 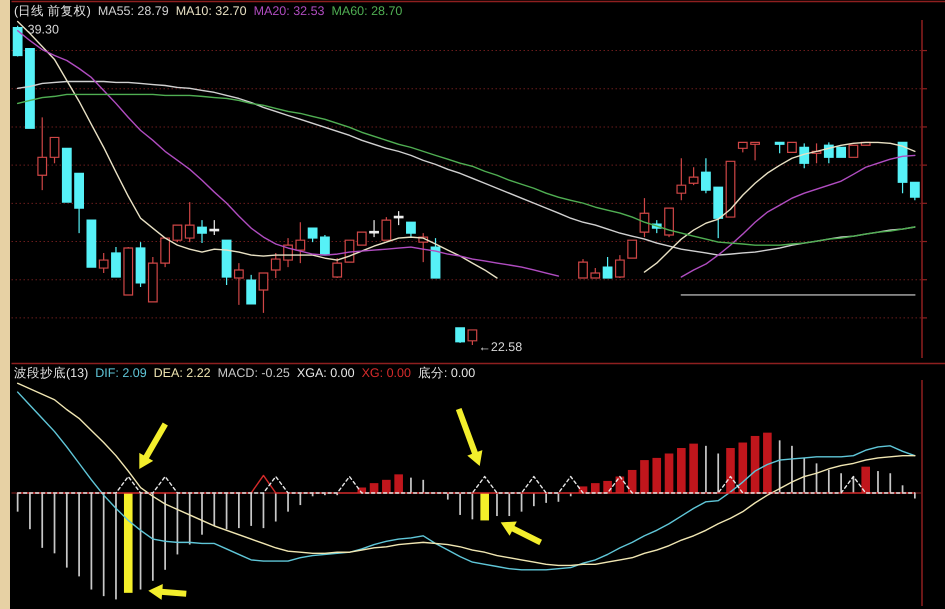 What do you see at coordinates (182, 373) in the screenshot?
I see `text: DEA: 2.22` at bounding box center [182, 373].